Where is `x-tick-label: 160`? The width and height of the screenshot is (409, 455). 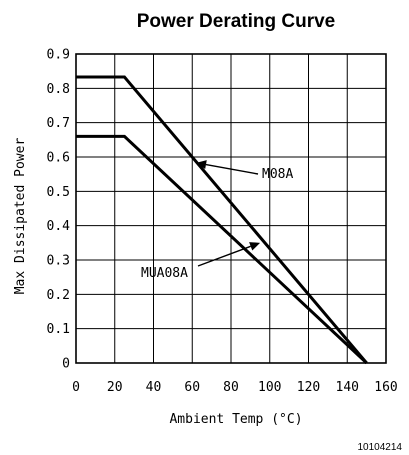 x-tick-label: 160 is located at coordinates (385, 387).